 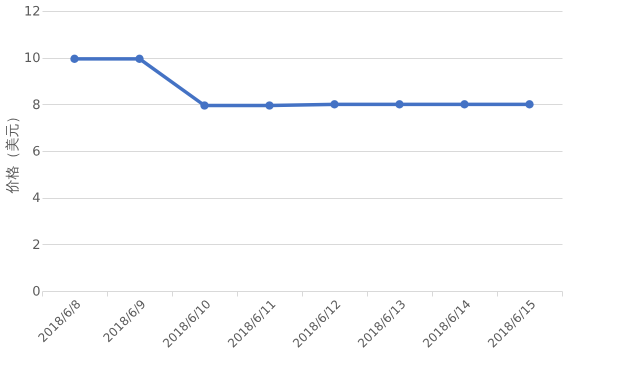 What do you see at coordinates (12, 152) in the screenshot?
I see `y-axis-title: 价格（美元）` at bounding box center [12, 152].